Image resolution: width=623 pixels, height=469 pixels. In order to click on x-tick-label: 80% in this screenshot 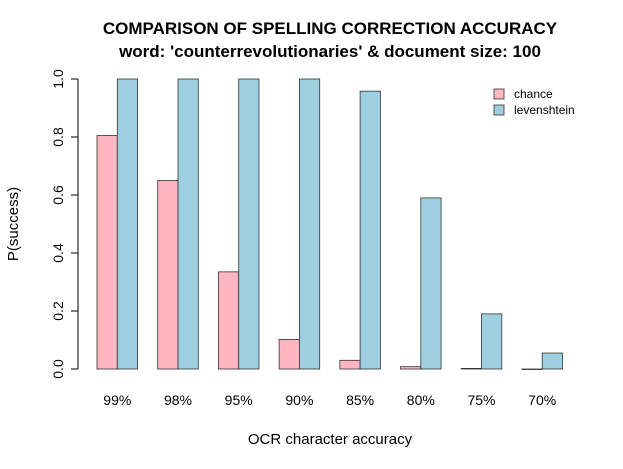, I will do `click(421, 400)`.